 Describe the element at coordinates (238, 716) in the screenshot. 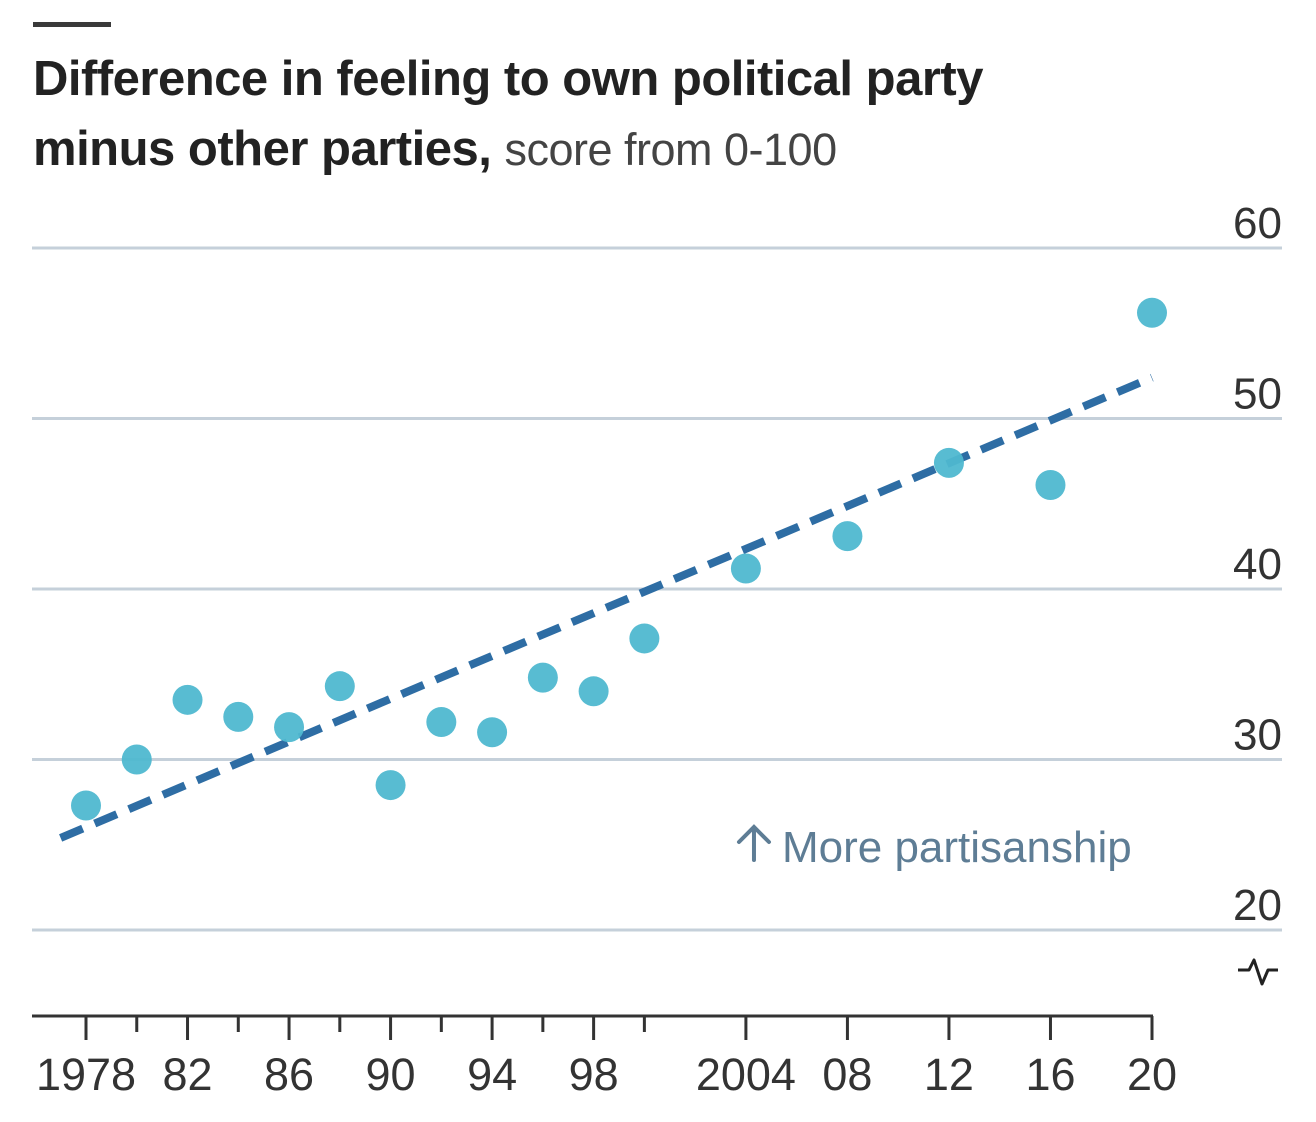

I see `data-point-1984` at that location.